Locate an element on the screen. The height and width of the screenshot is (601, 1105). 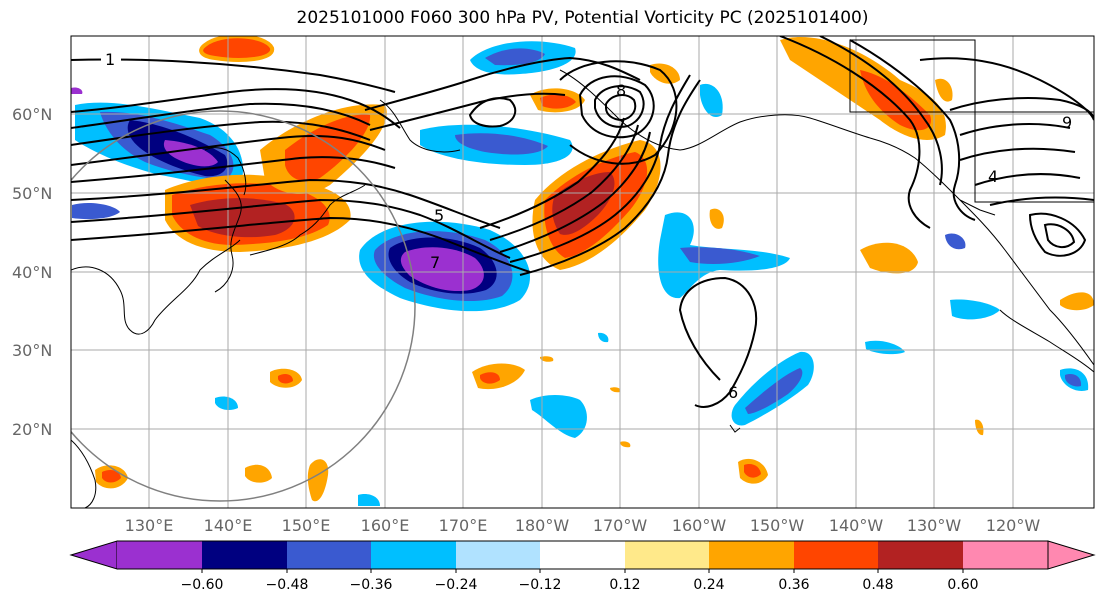
lon-label: 170°E is located at coordinates (463, 525).